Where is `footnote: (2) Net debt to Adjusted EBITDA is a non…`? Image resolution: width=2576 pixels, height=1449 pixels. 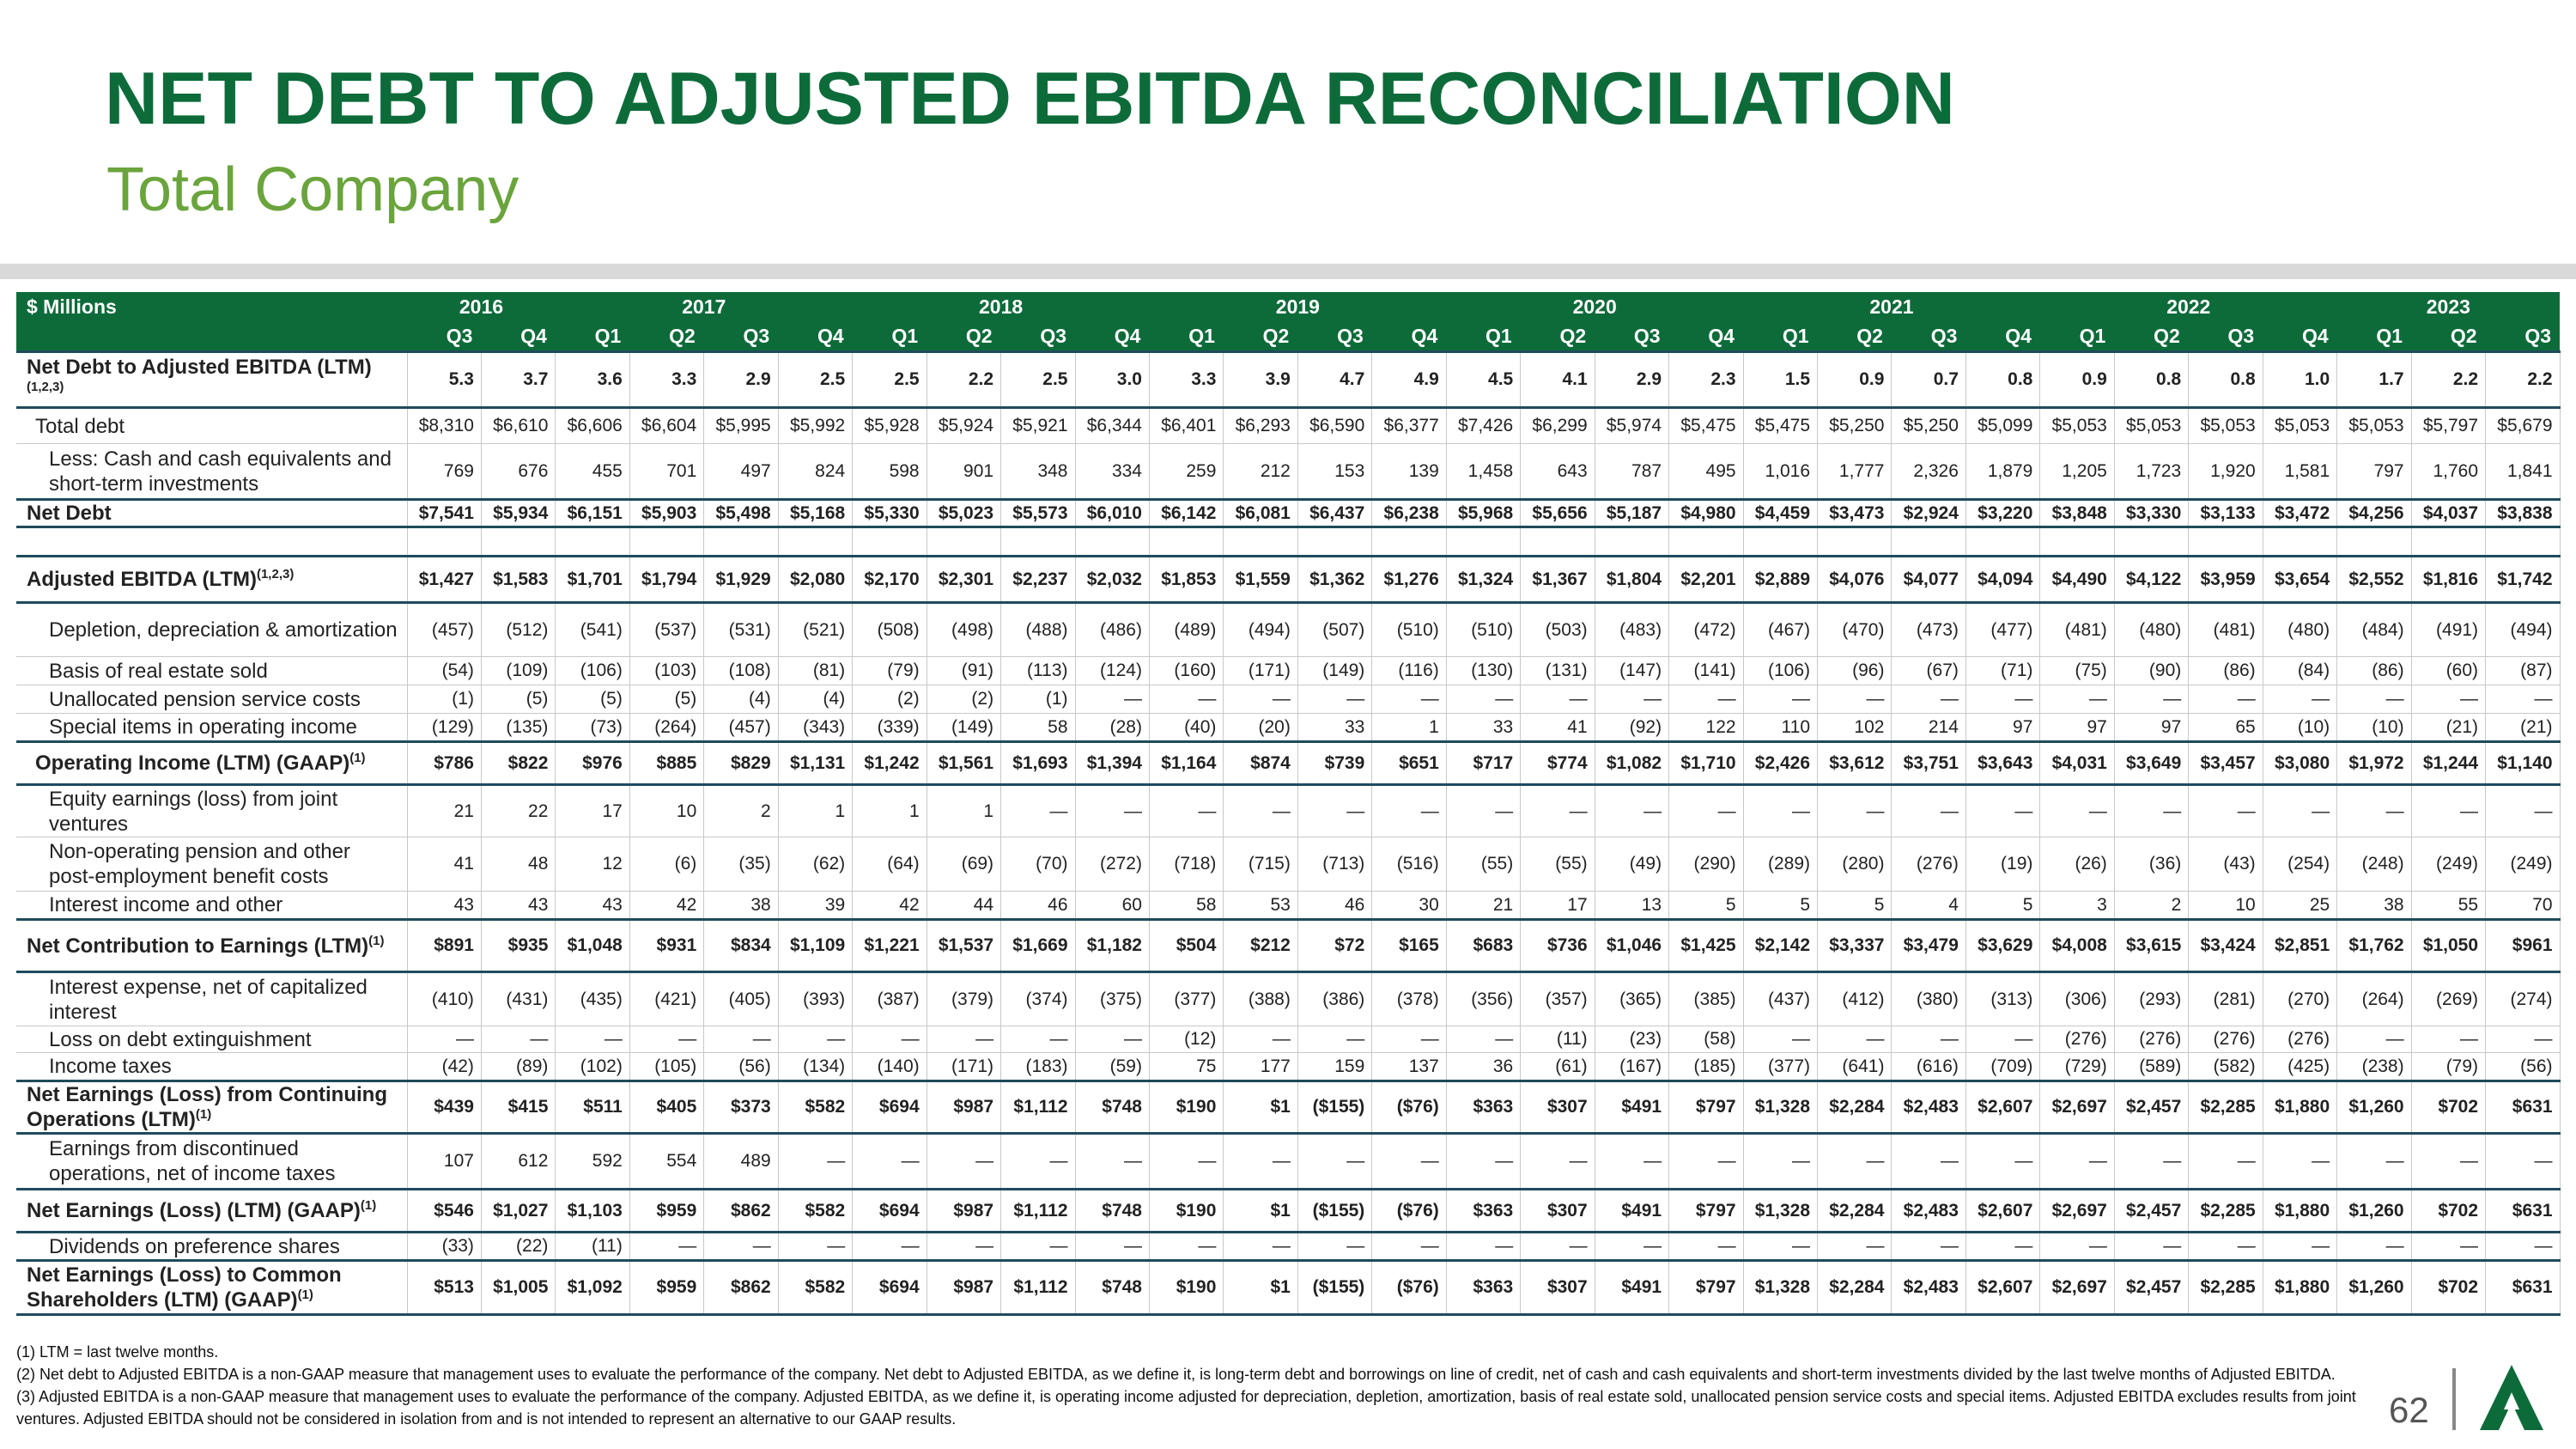
footnote: (2) Net debt to Adjusted EBITDA is a non… is located at coordinates (1176, 1374).